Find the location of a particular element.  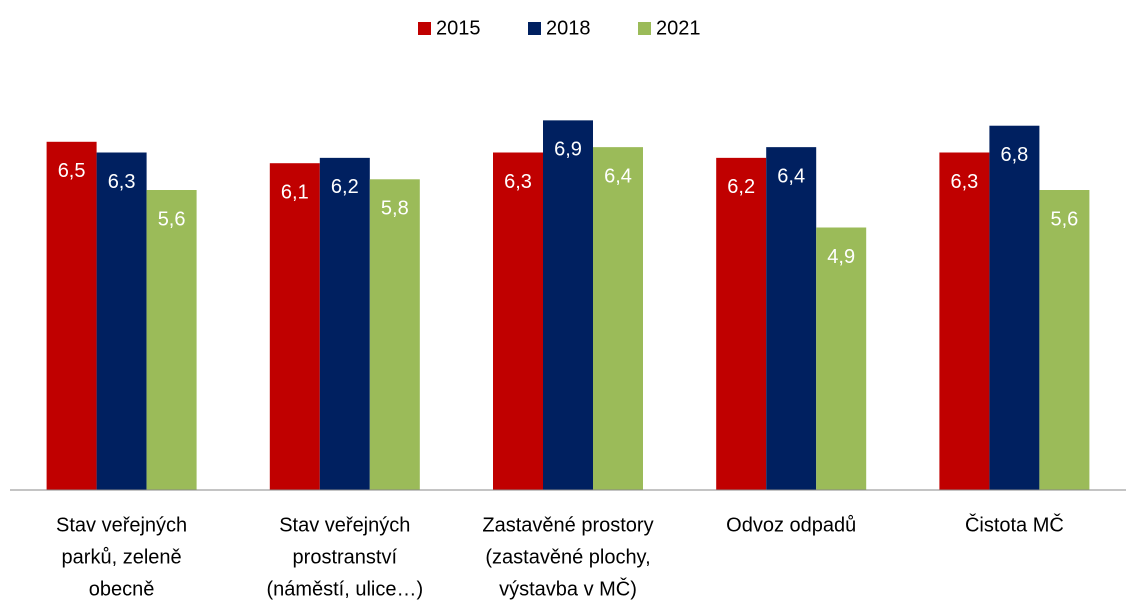

data-label: 6,1 is located at coordinates (295, 192).